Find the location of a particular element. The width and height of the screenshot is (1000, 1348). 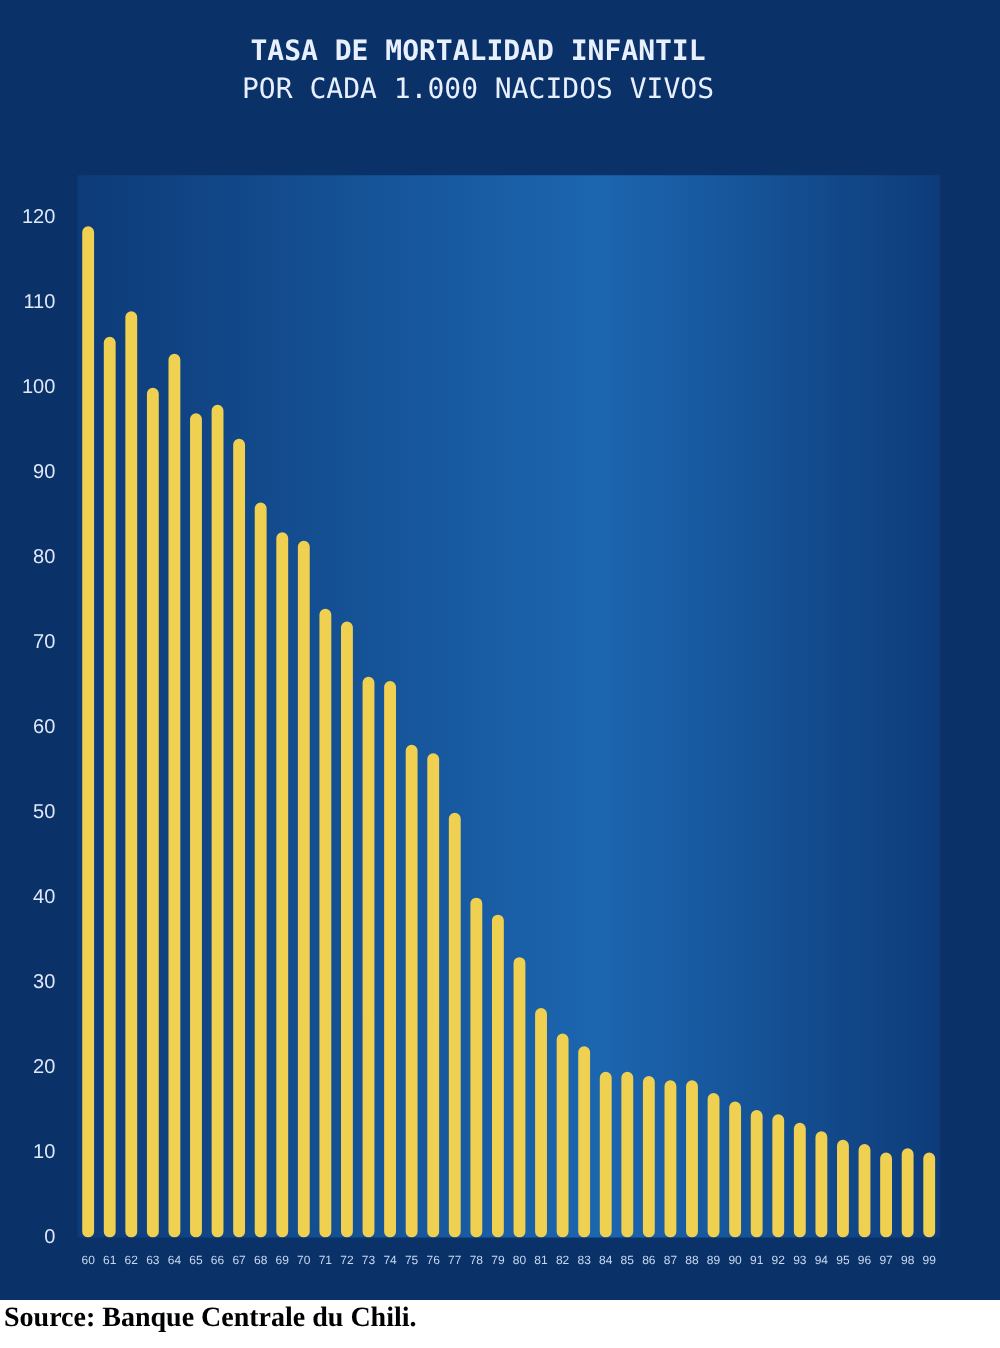

y-tick-label: 60 is located at coordinates (45, 728).